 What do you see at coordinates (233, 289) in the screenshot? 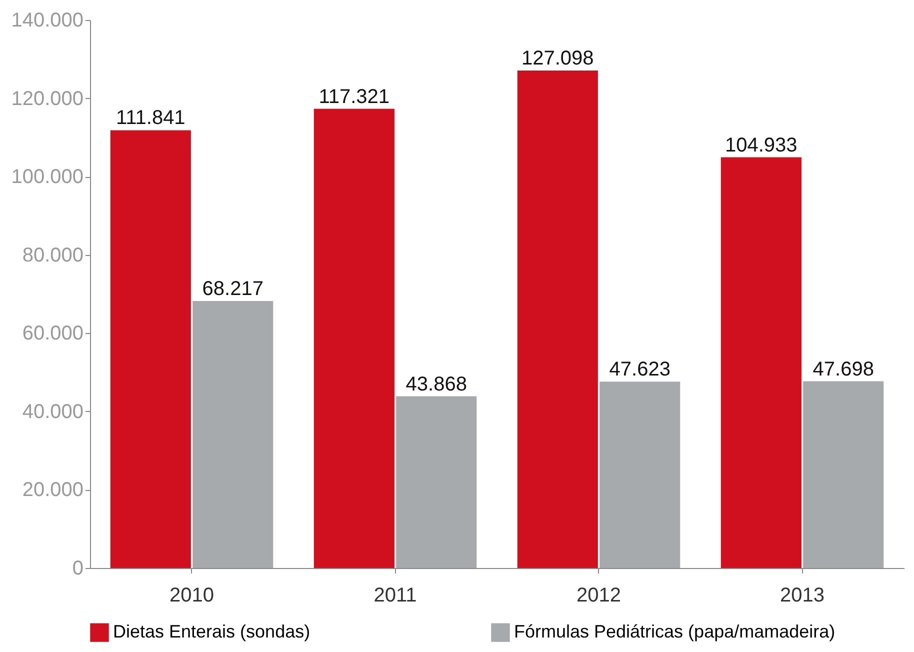
I see `data-label: 68.217` at bounding box center [233, 289].